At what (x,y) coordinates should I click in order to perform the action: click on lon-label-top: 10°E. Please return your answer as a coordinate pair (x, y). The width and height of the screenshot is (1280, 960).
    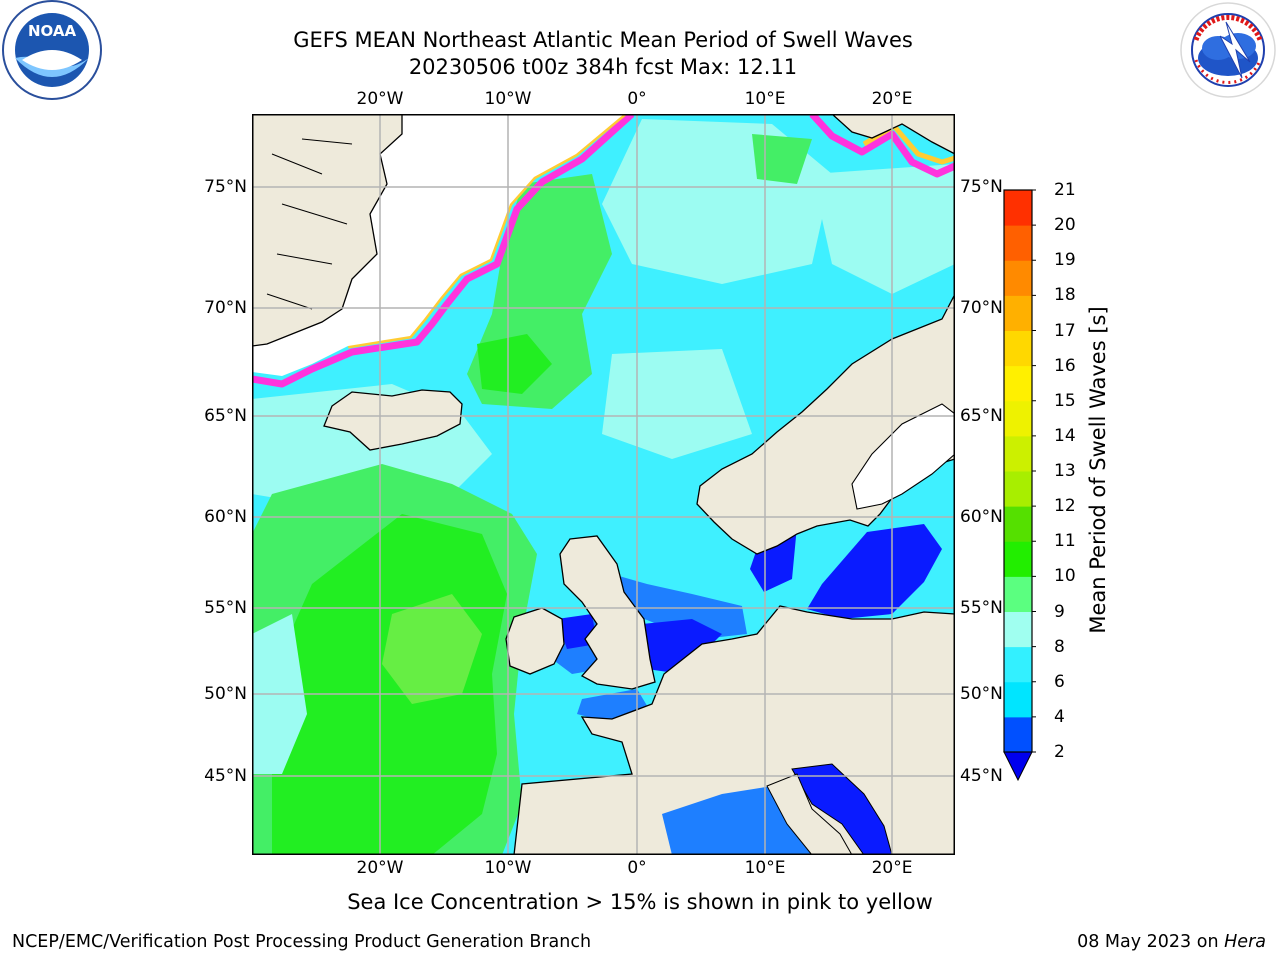
    Looking at the image, I should click on (765, 99).